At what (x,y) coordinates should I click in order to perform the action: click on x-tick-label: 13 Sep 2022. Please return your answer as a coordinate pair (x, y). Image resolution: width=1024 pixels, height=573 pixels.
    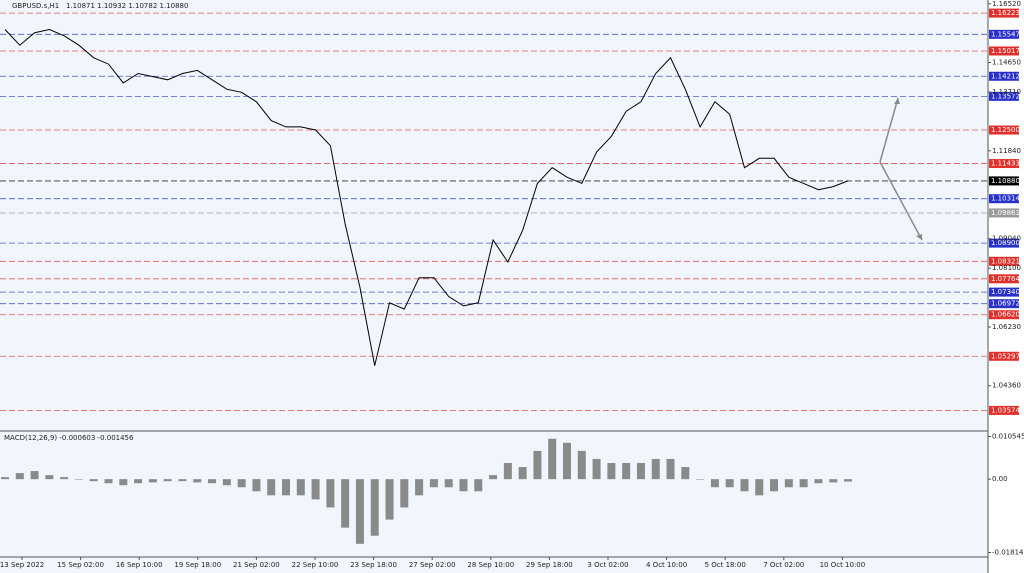
    Looking at the image, I should click on (22, 565).